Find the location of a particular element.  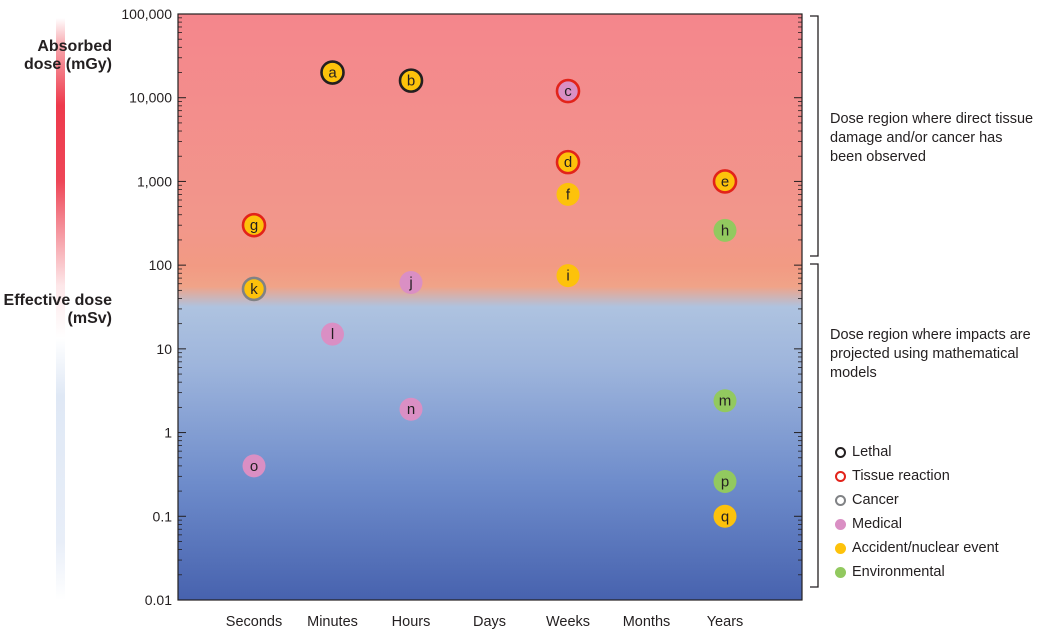

point-label: g is located at coordinates (254, 225).